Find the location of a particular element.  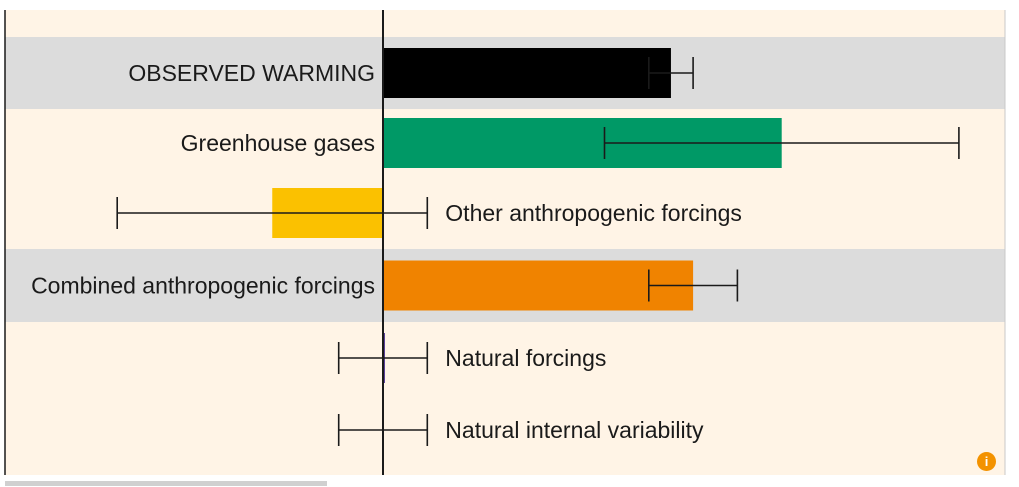

scrollbar is located at coordinates (166, 483).